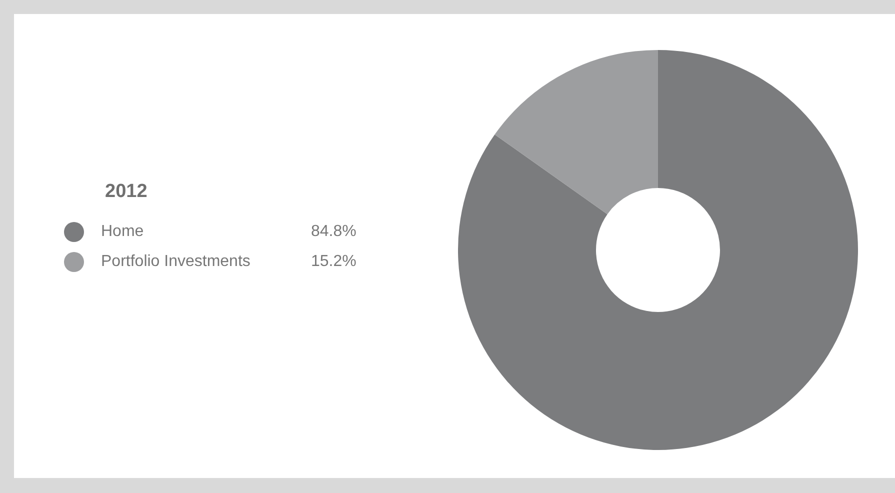 The height and width of the screenshot is (493, 895). Describe the element at coordinates (176, 262) in the screenshot. I see `legend-label: Portfolio Investments` at that location.